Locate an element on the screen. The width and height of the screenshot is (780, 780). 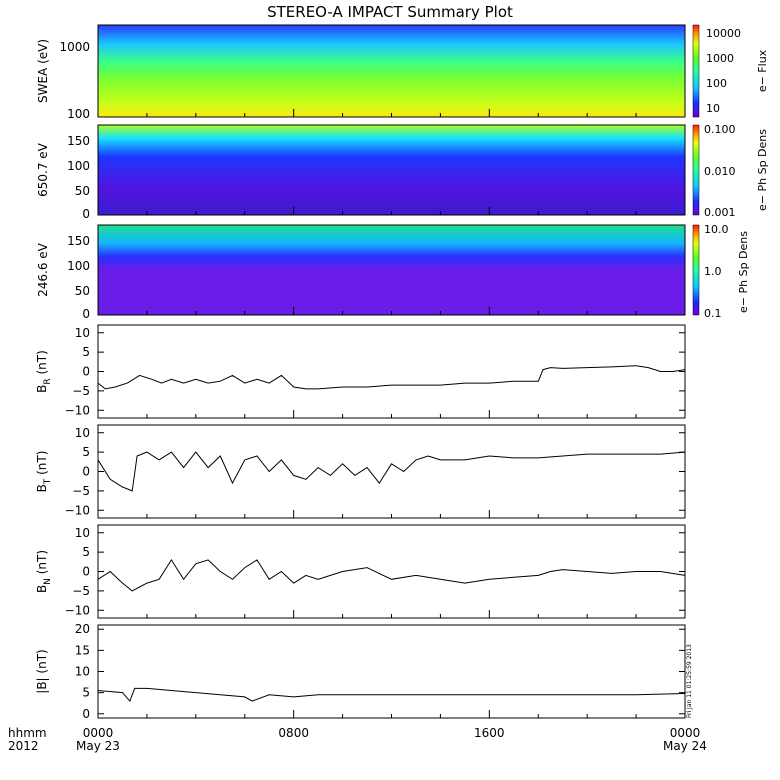
pa650-ytick-150: 150 is located at coordinates (78, 141).